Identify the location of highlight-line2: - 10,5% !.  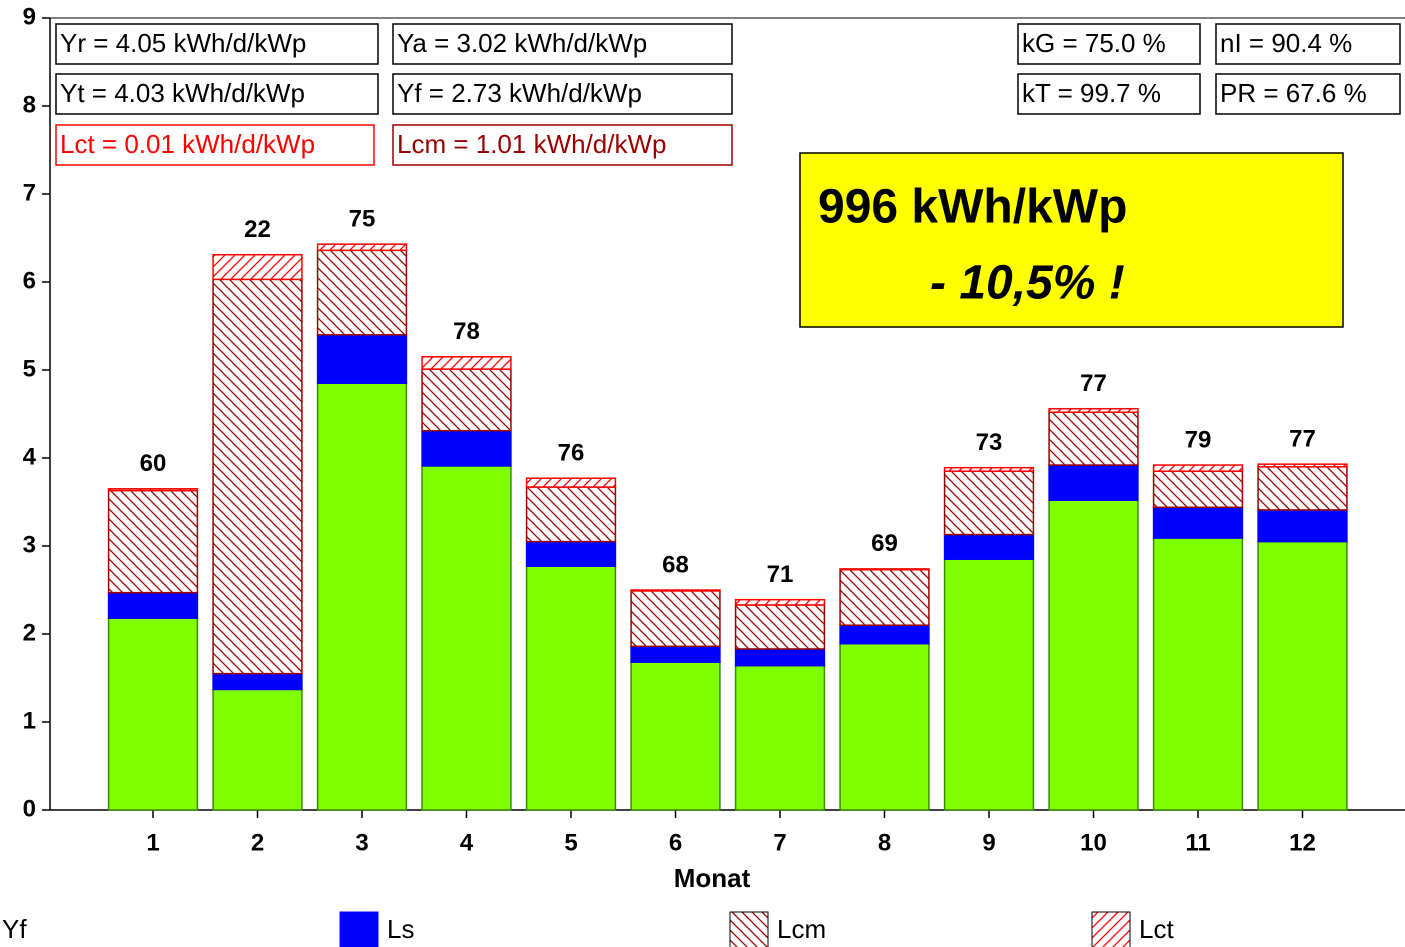
(1027, 283).